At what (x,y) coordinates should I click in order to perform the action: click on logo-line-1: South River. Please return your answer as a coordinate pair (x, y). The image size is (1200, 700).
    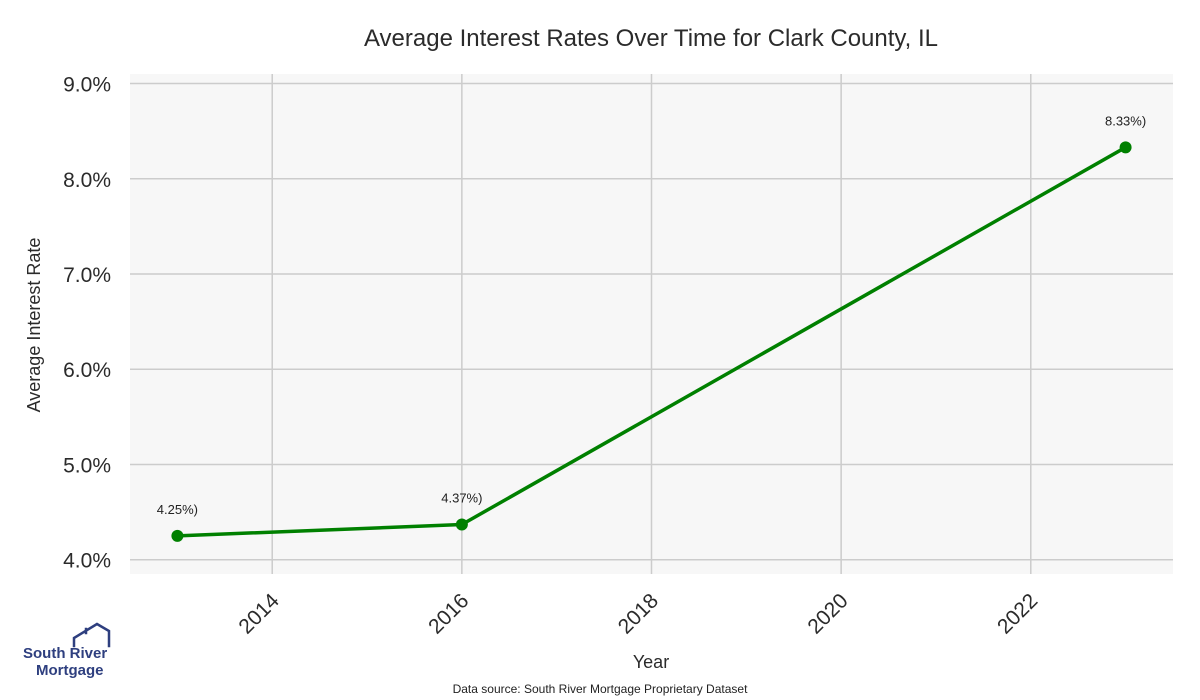
    Looking at the image, I should click on (65, 653).